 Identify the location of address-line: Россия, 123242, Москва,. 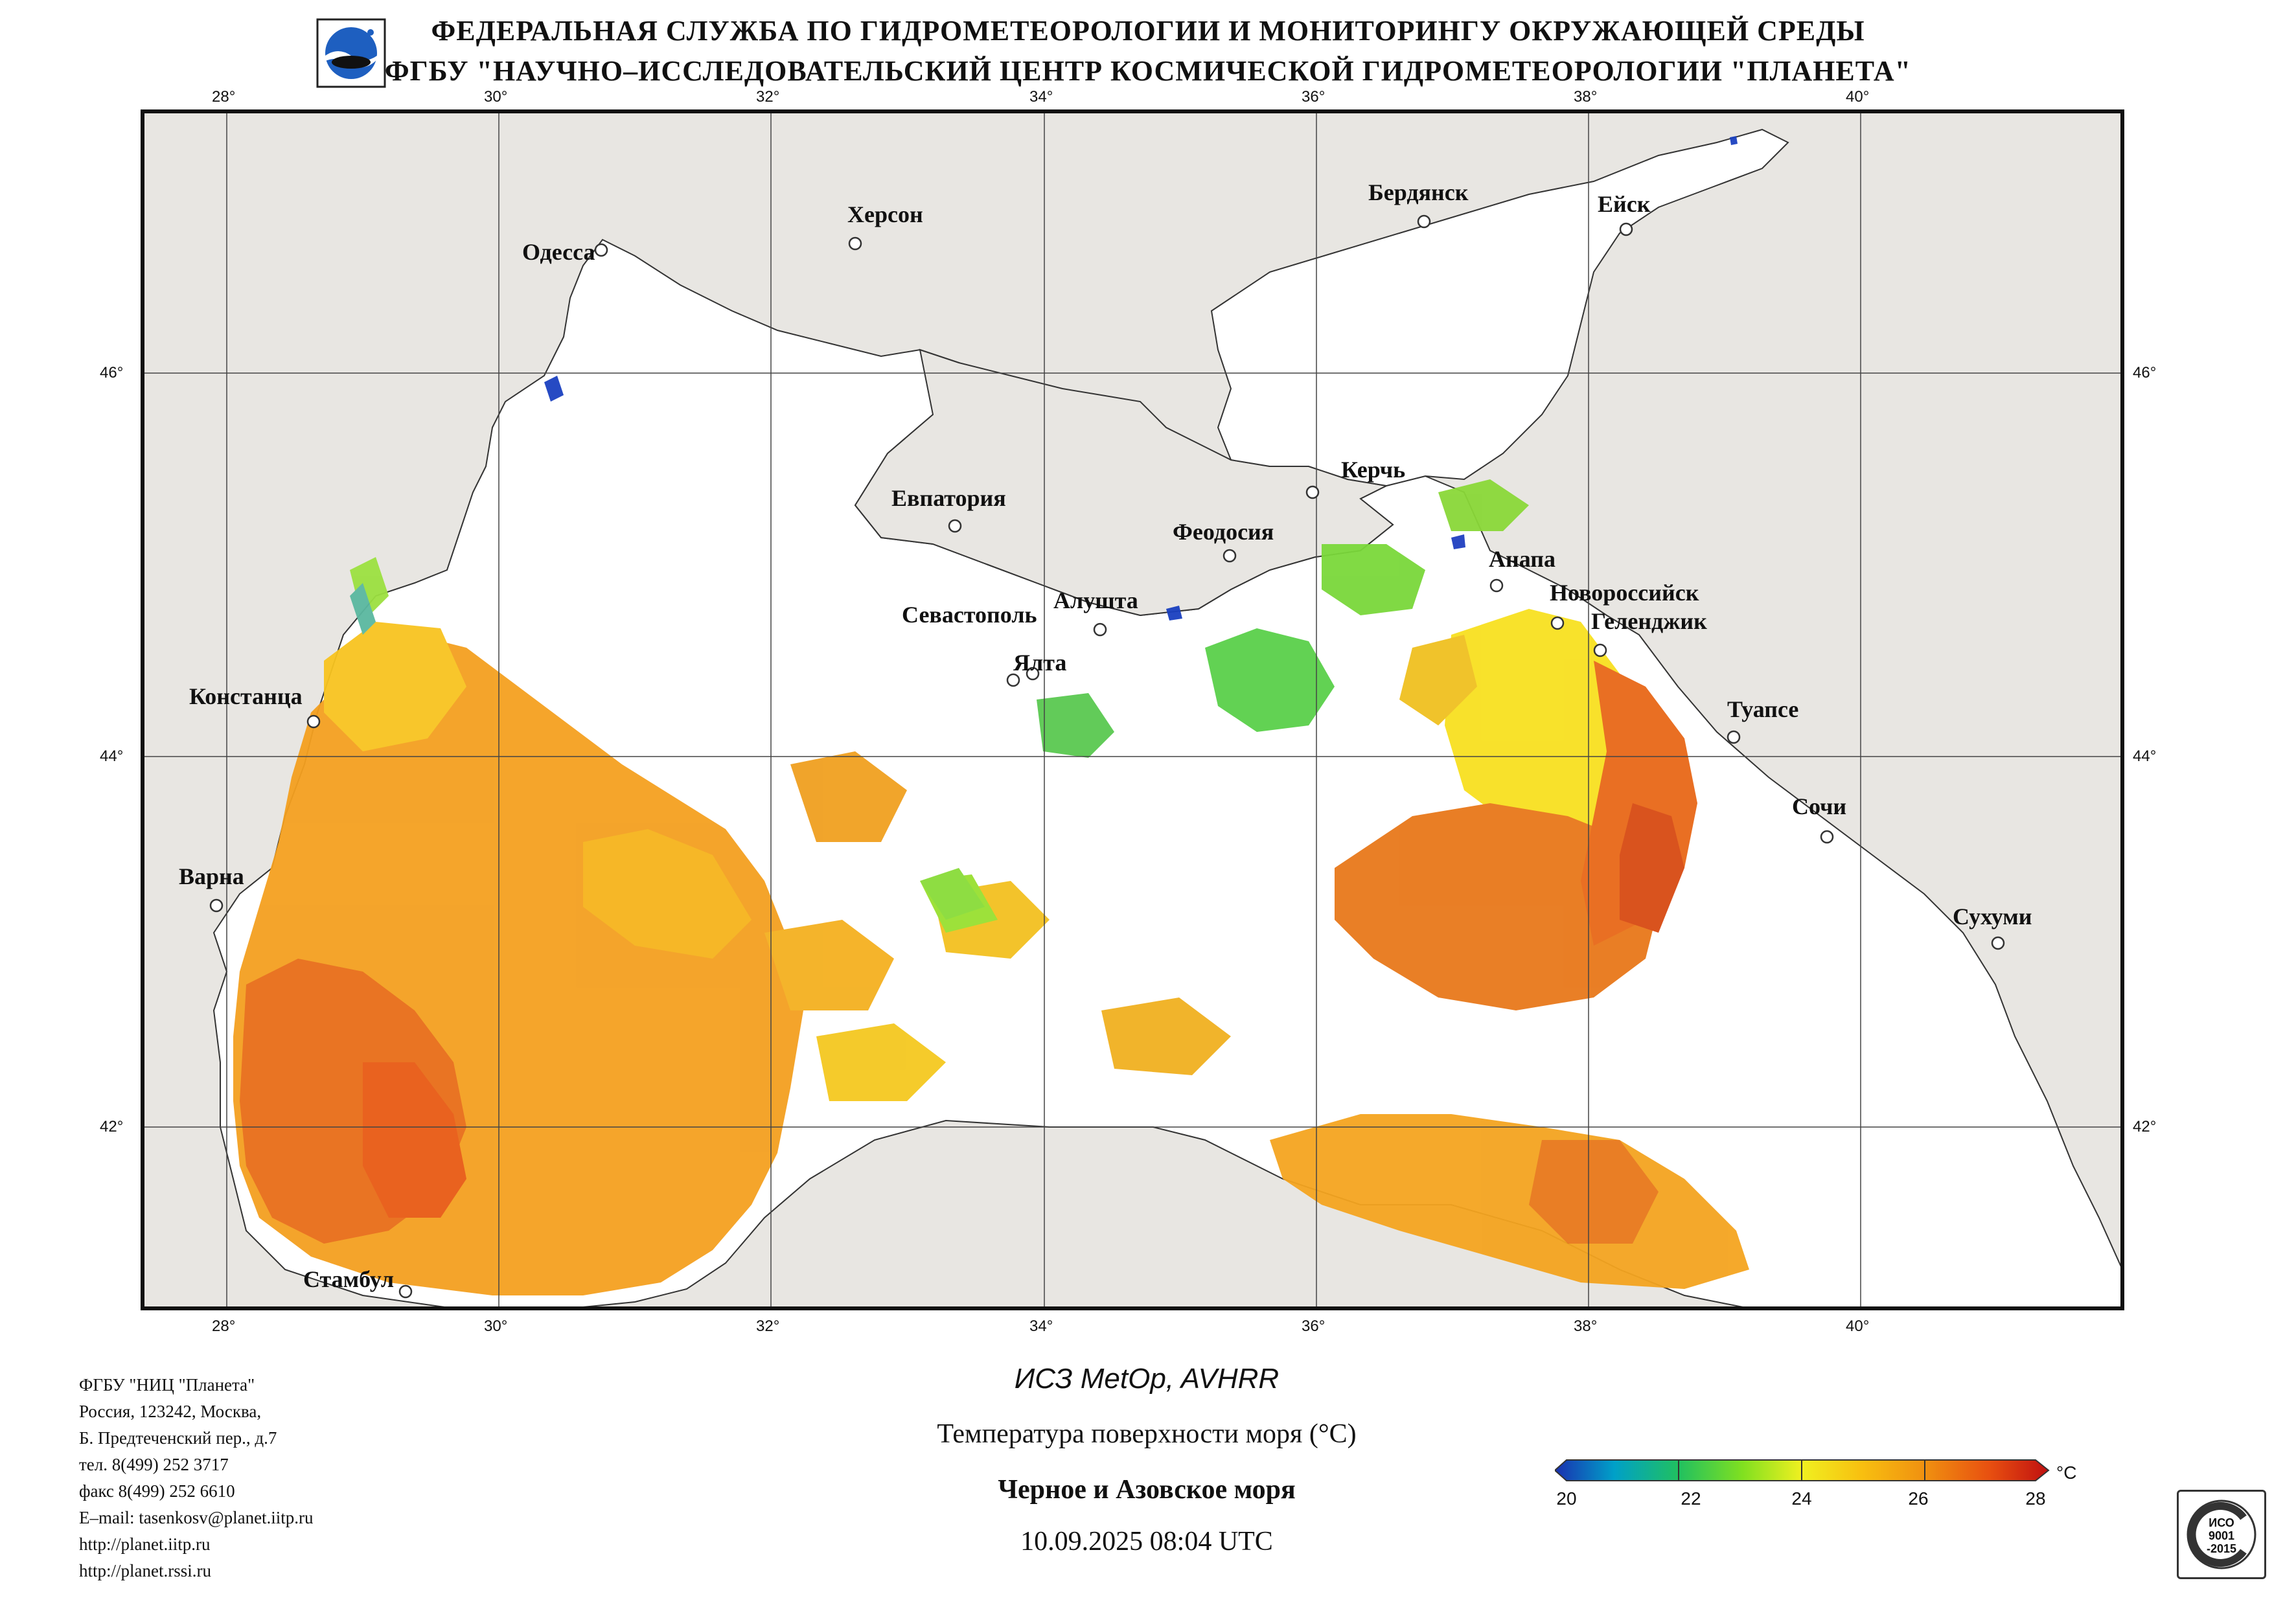
(170, 1411).